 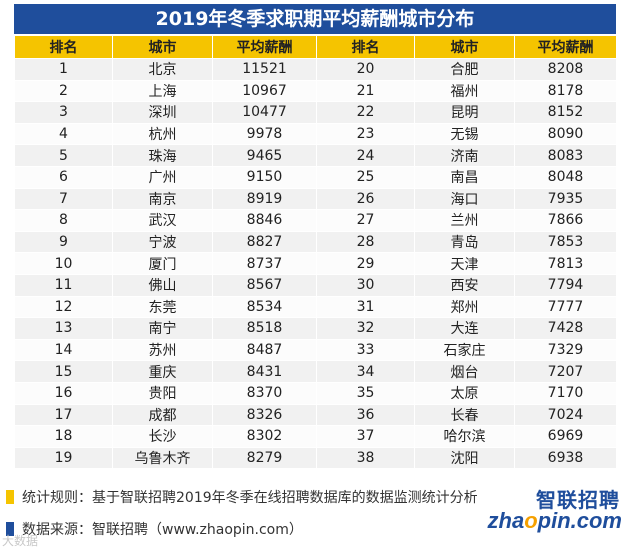 What do you see at coordinates (365, 371) in the screenshot?
I see `rank-right-cell: 34` at bounding box center [365, 371].